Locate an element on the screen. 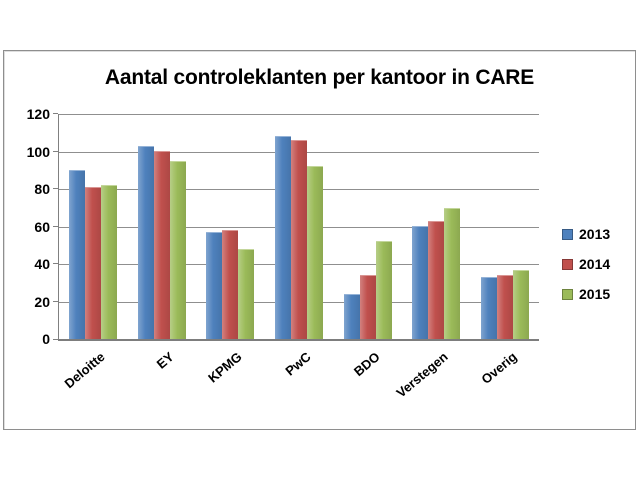  bar-2015-ey is located at coordinates (178, 250).